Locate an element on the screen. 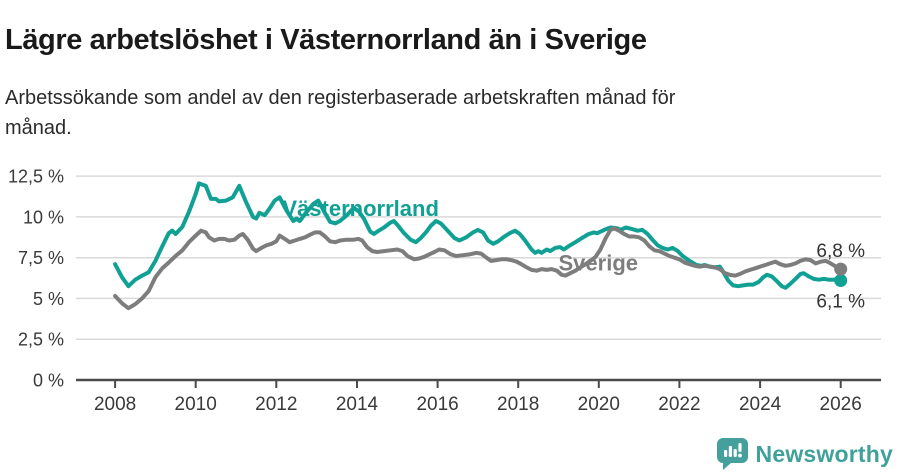  end-dot-sverige is located at coordinates (841, 269).